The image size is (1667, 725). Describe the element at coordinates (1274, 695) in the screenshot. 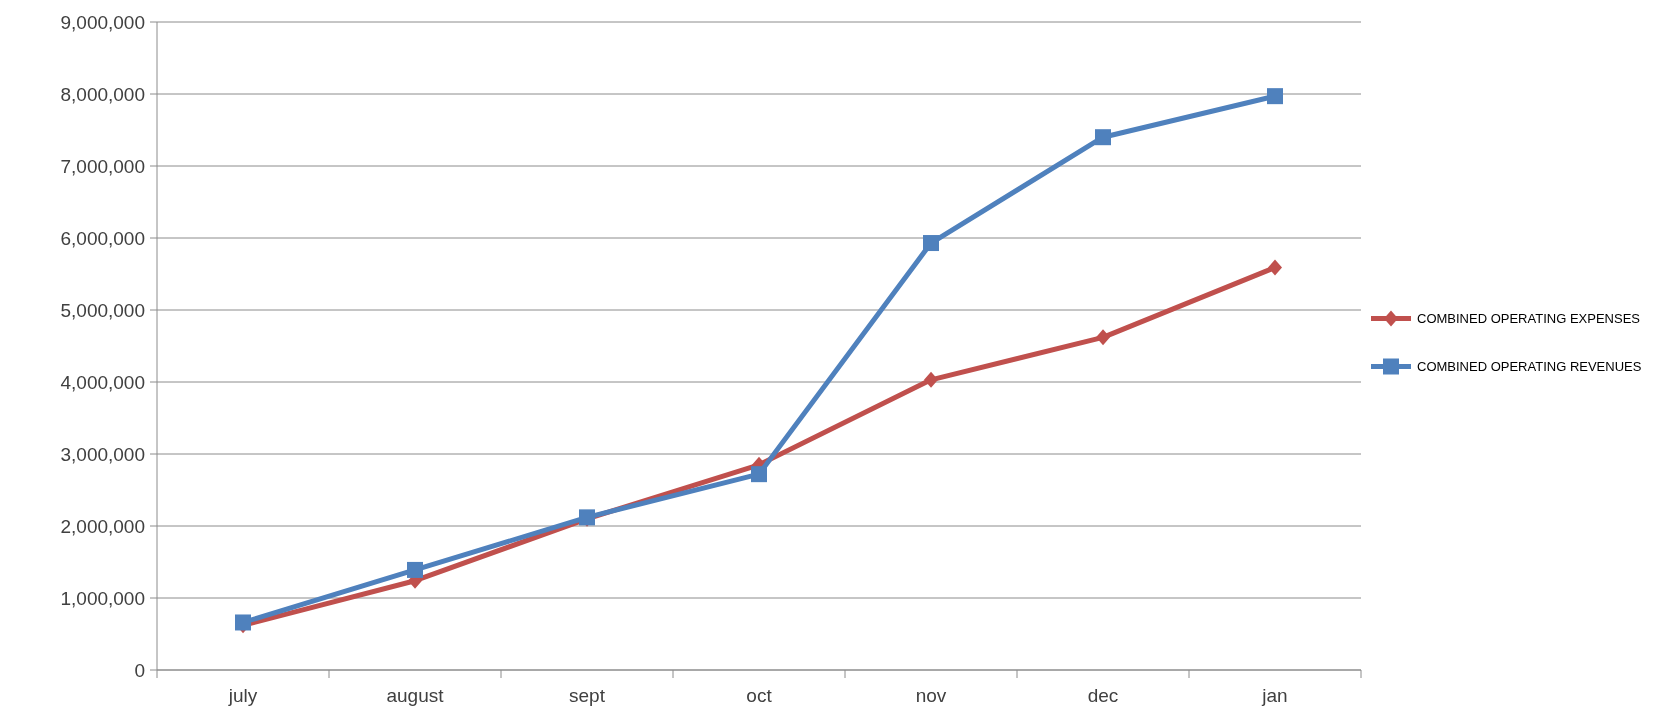

I see `x-tick-label: jan` at that location.